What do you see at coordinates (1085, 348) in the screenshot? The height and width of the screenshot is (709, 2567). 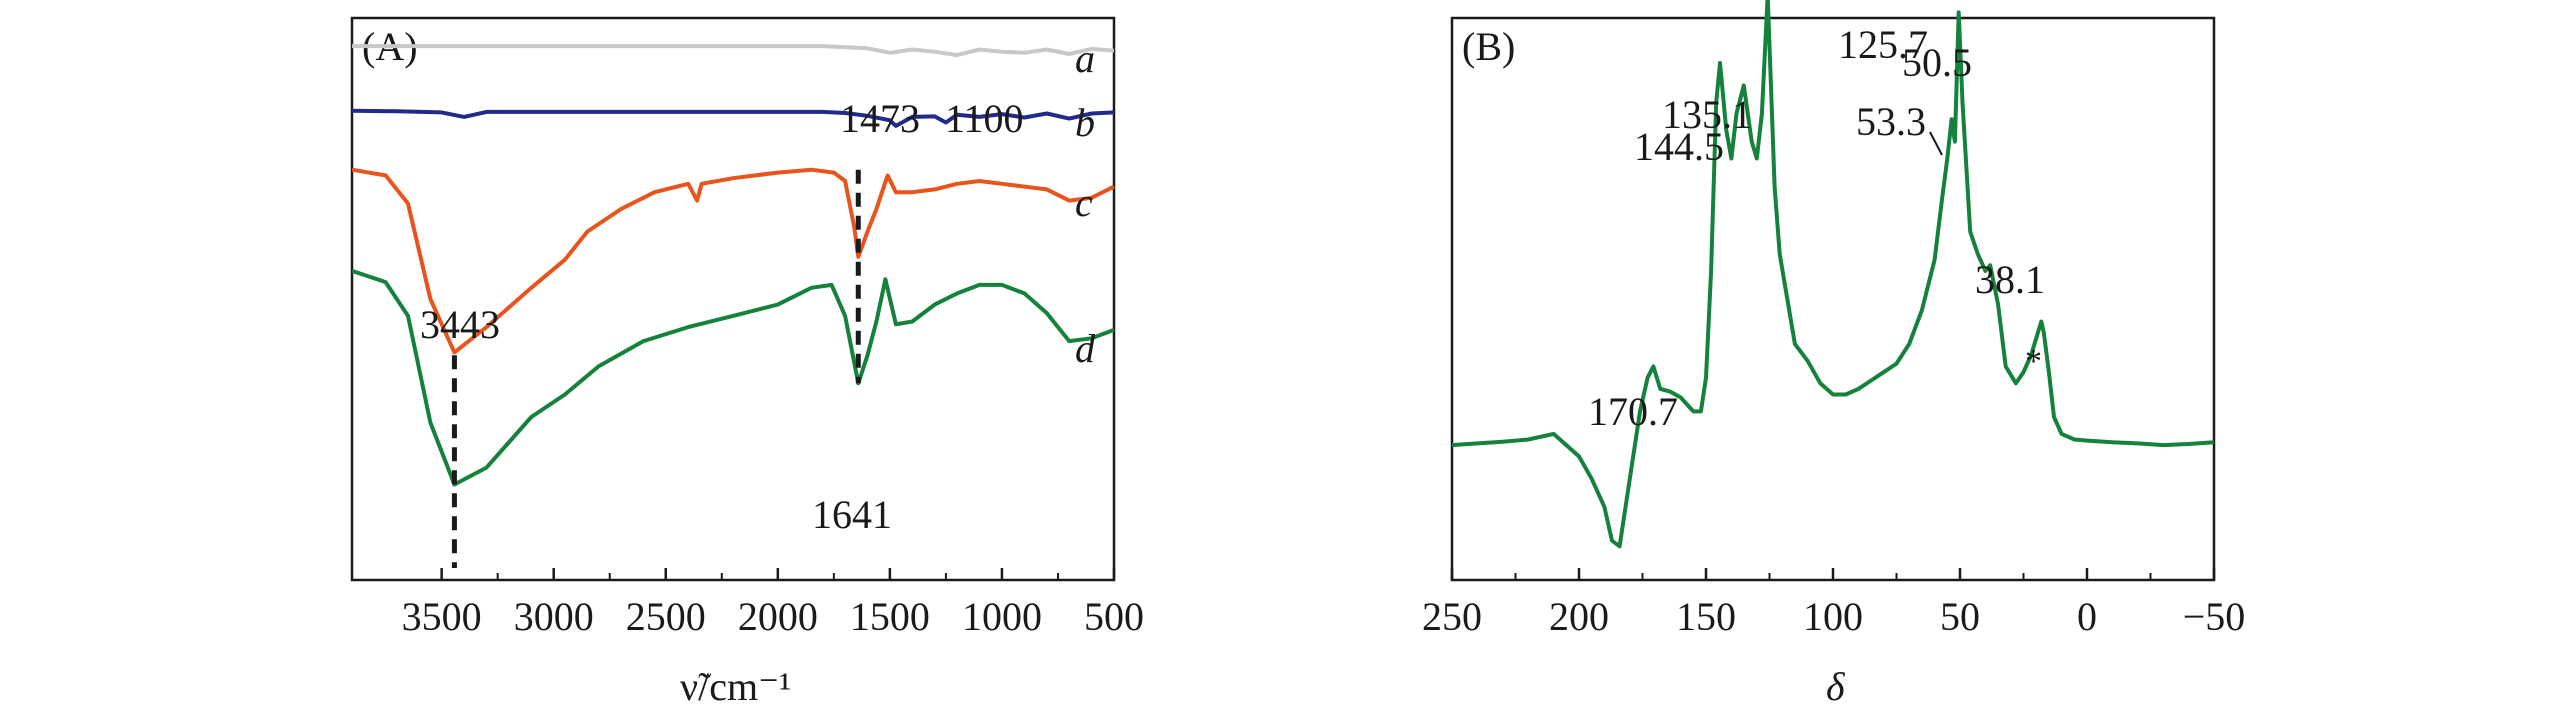 I see `curve-label-d: d` at bounding box center [1085, 348].